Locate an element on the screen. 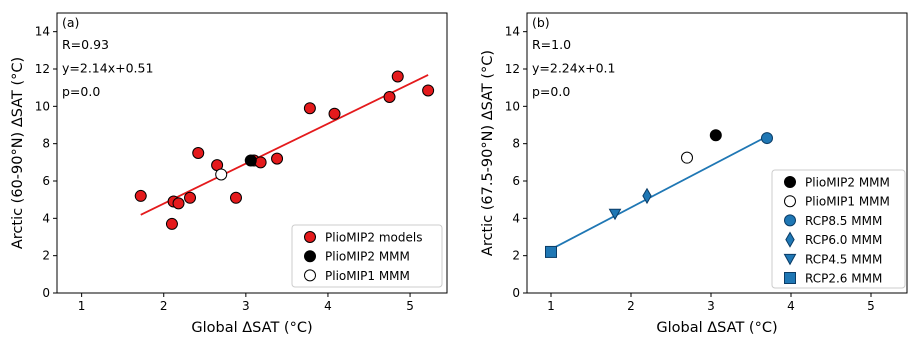  stats-text: R=0.93 is located at coordinates (85, 44).